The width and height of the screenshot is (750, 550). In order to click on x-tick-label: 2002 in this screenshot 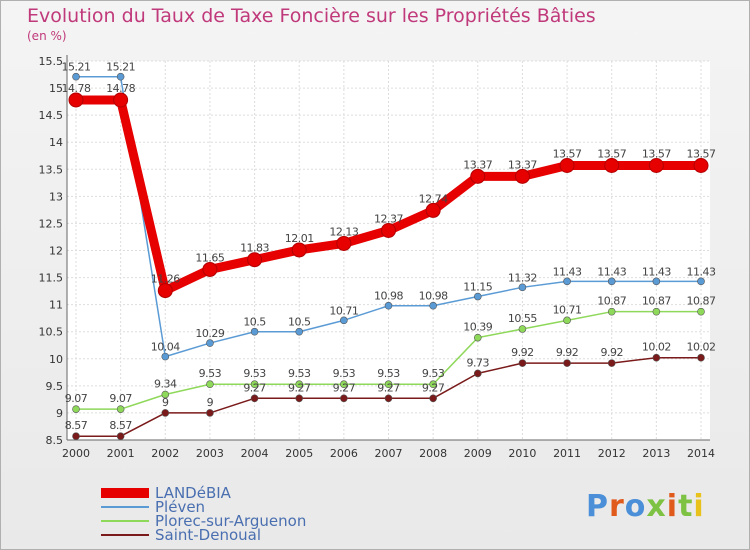, I will do `click(165, 453)`.